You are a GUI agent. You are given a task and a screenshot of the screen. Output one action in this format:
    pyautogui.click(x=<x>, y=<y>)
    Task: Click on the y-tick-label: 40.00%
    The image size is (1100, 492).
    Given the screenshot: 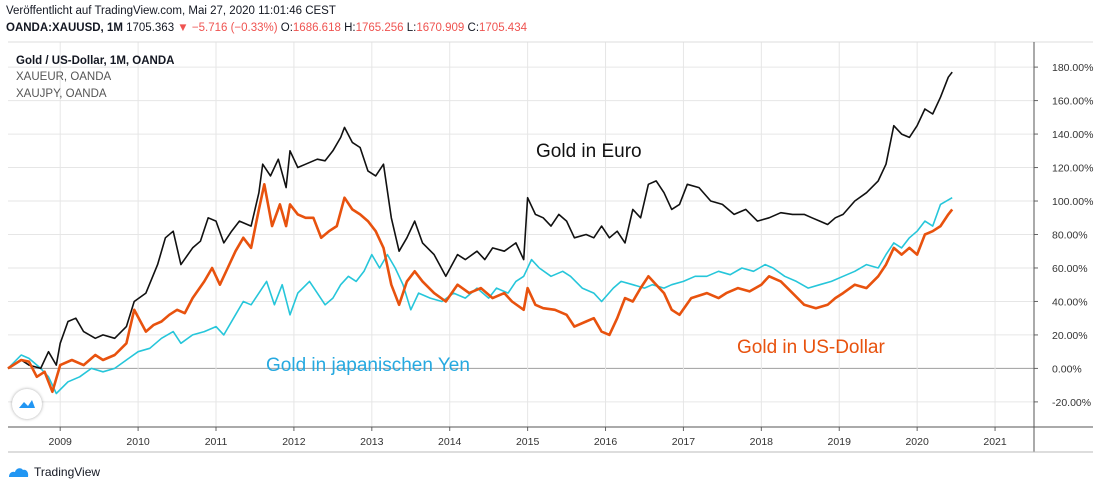 What is the action you would take?
    pyautogui.click(x=1070, y=302)
    